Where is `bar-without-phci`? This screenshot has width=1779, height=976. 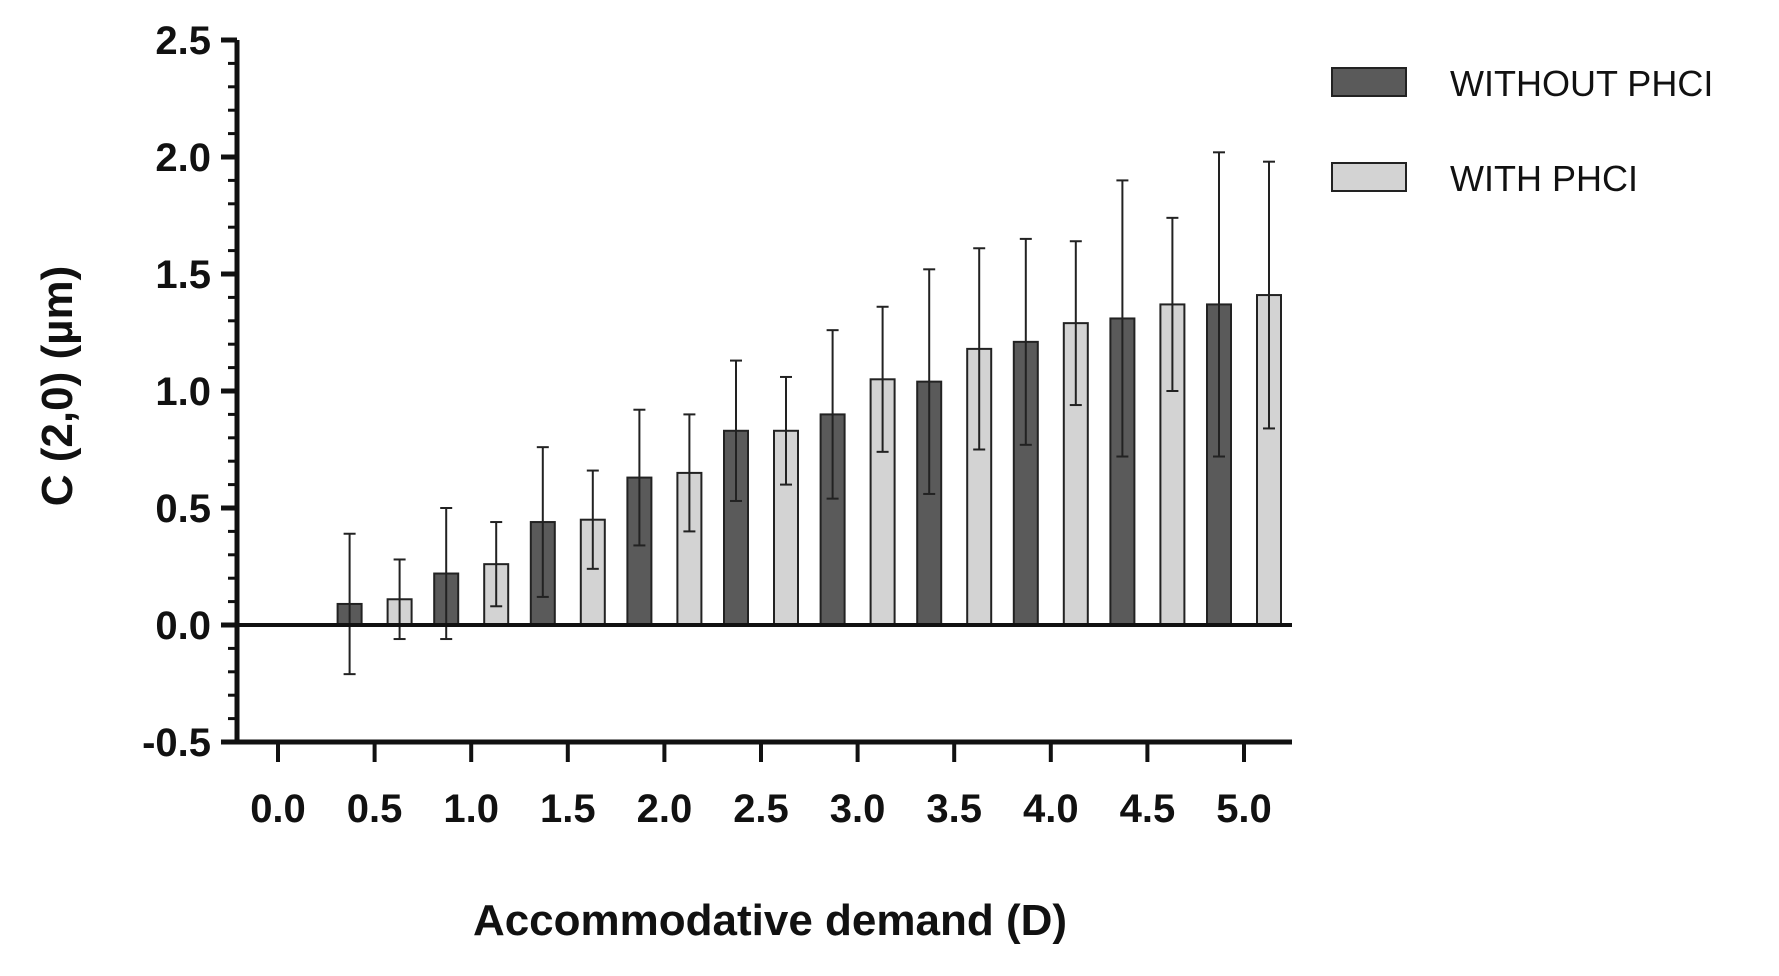
bar-without-phci is located at coordinates (639, 551).